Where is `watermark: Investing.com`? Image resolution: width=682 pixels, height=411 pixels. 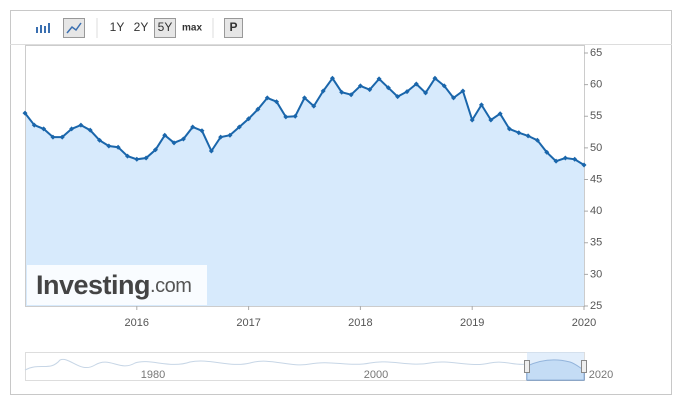
watermark: Investing.com is located at coordinates (113, 285).